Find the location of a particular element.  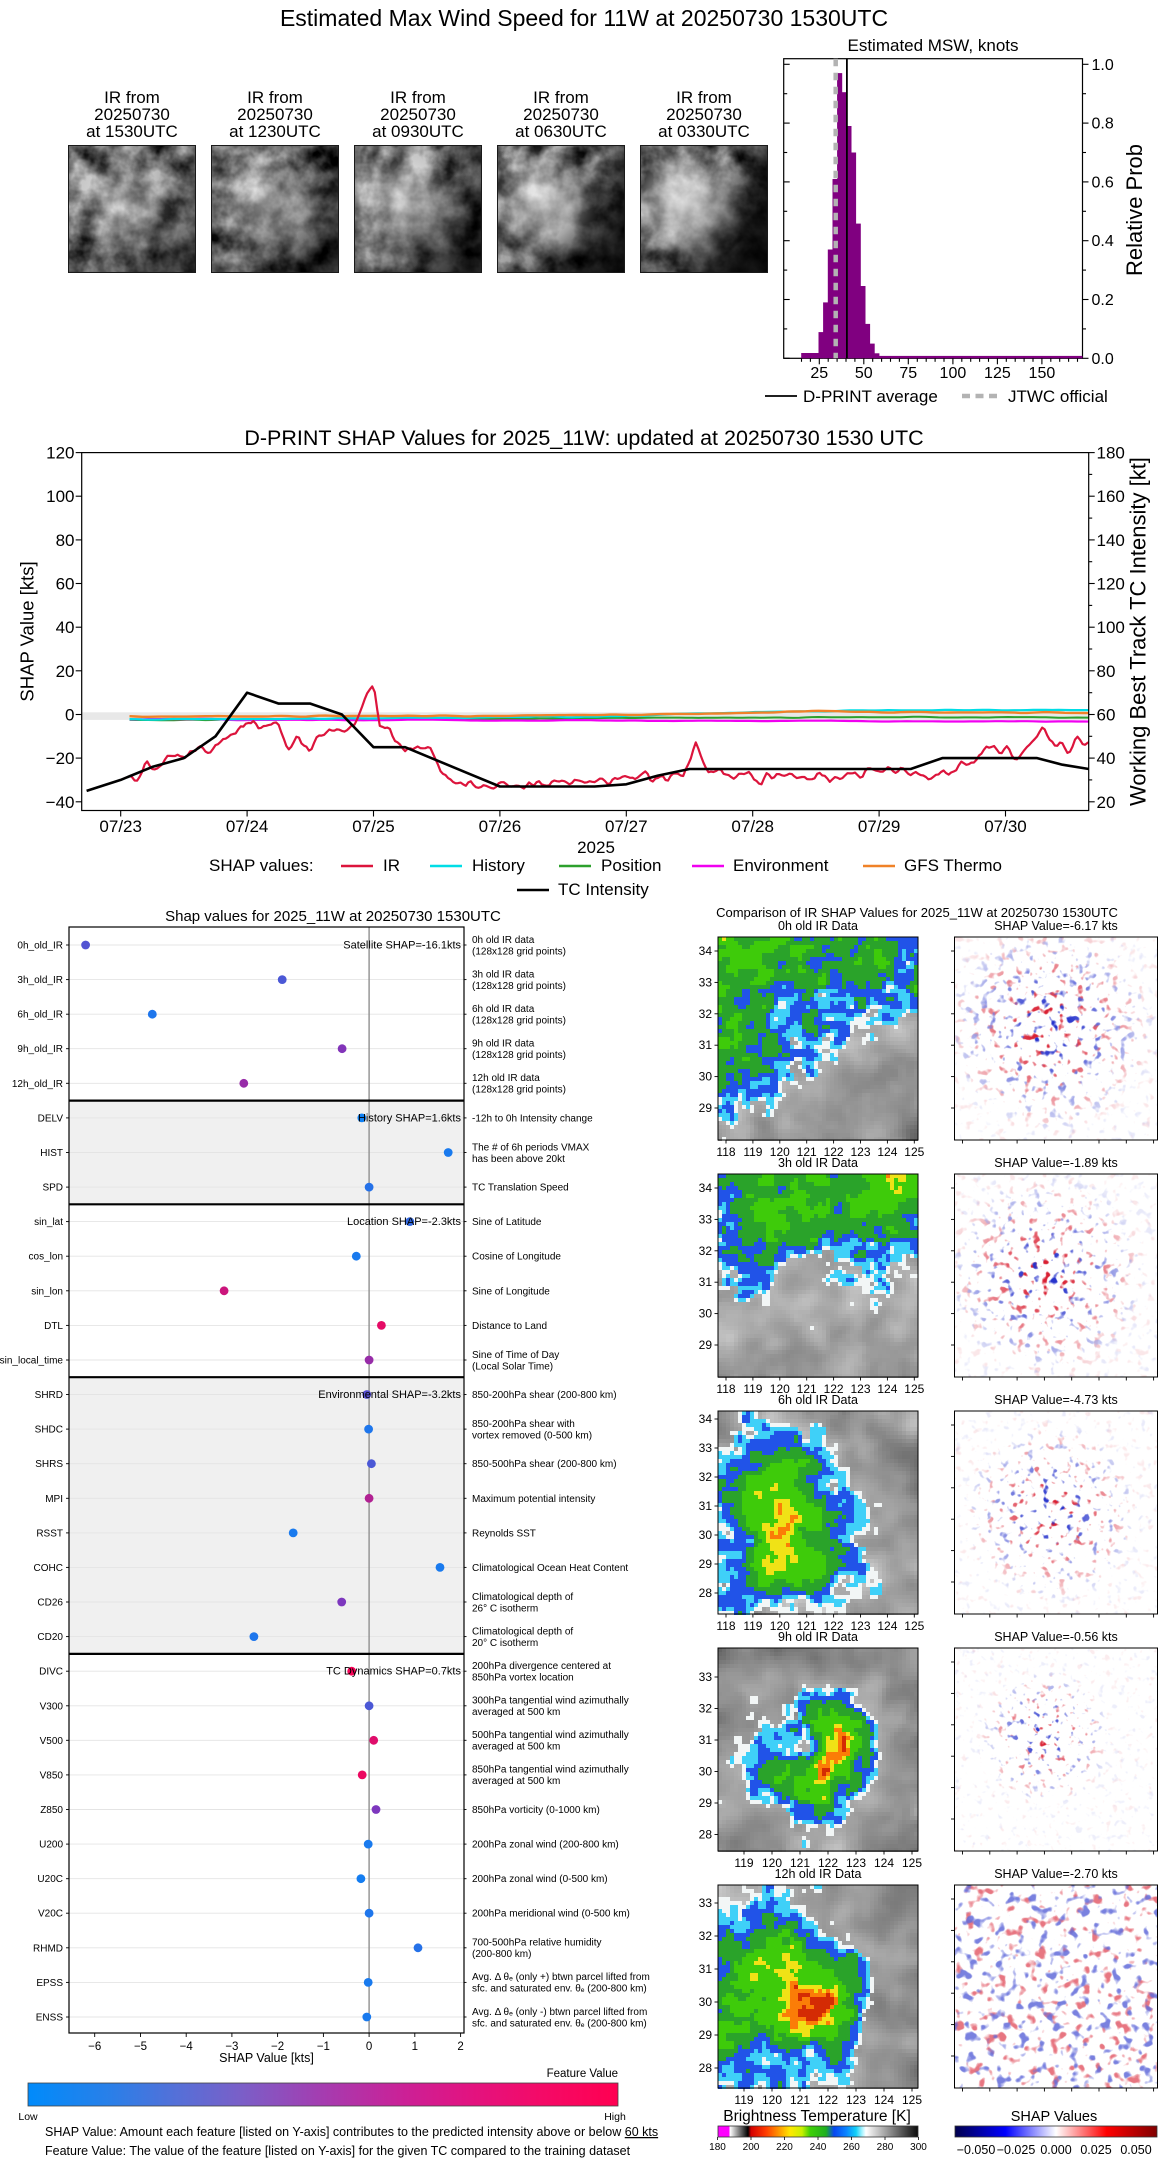

svg-text: 12h old IR Data is located at coordinates (818, 1874).